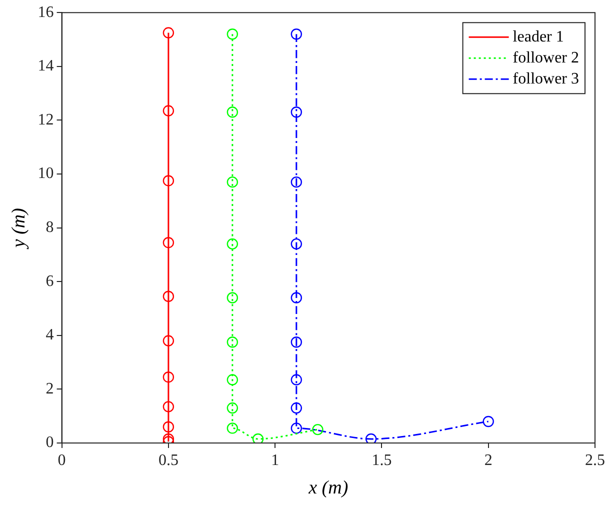 The height and width of the screenshot is (506, 608). Describe the element at coordinates (50, 443) in the screenshot. I see `y-tick-label: 0` at that location.